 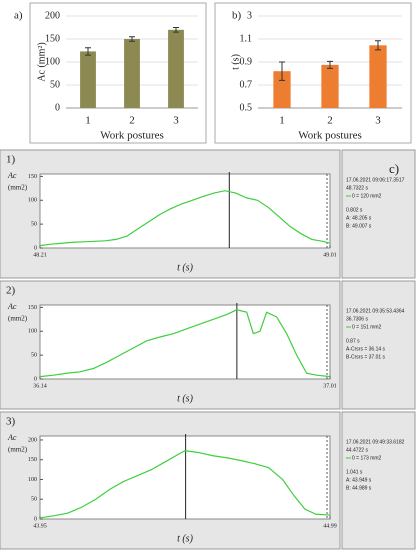 What do you see at coordinates (357, 450) in the screenshot?
I see `info-text: 44.4722 s` at bounding box center [357, 450].